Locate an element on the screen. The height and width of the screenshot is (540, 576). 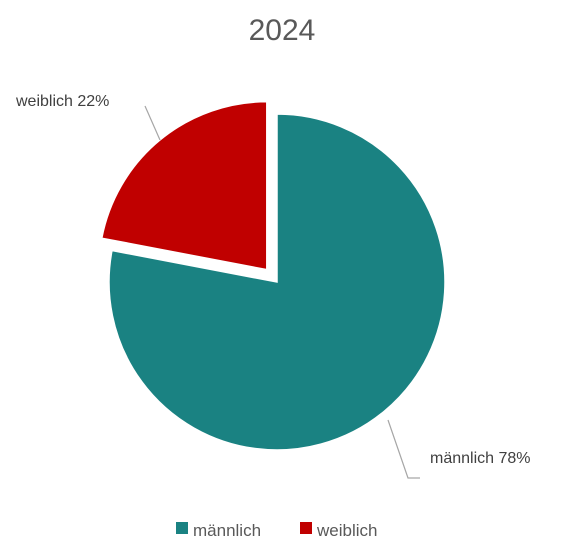
data-label-weiblich: weiblich 22% is located at coordinates (62, 101).